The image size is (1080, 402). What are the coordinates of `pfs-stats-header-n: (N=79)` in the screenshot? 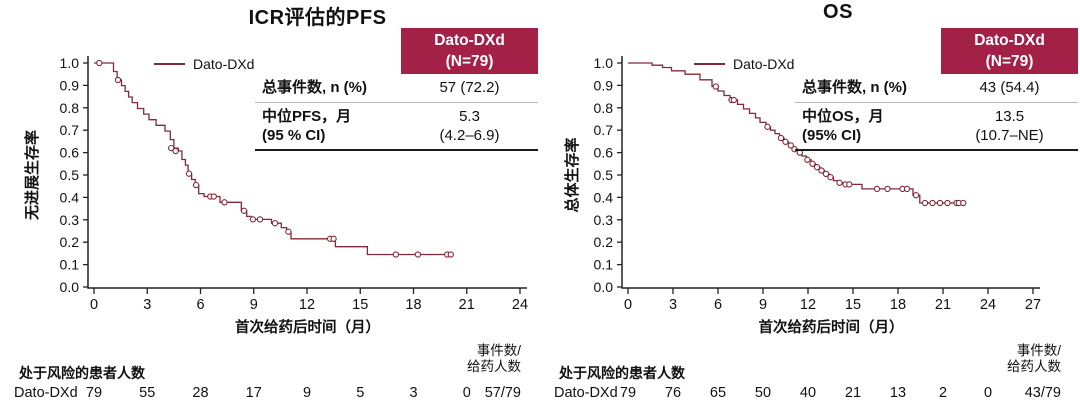 It's located at (469, 61).